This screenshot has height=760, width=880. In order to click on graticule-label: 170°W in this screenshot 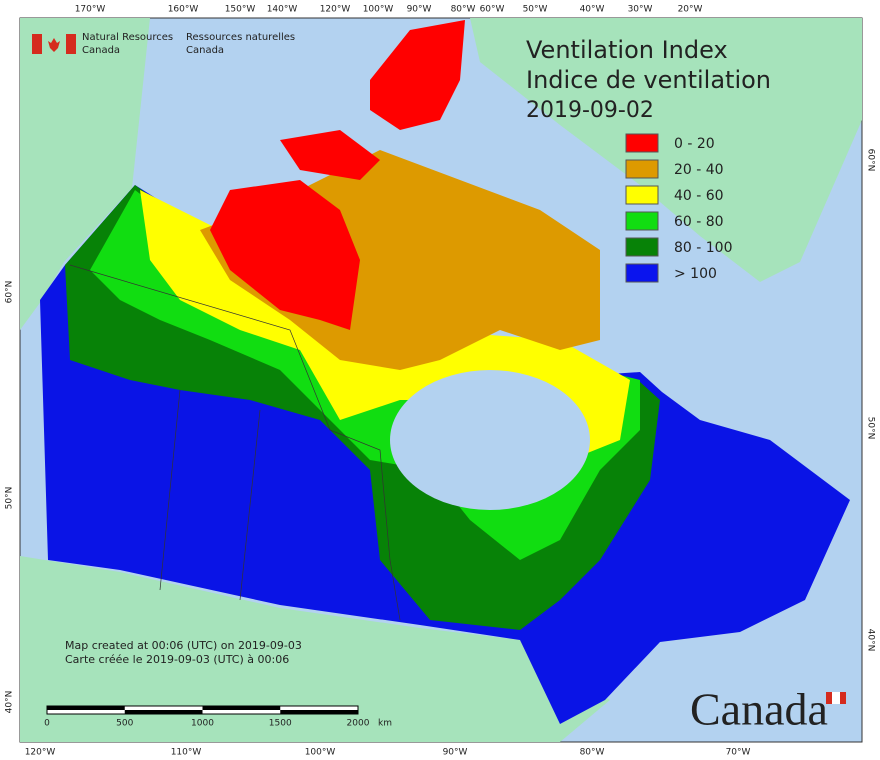, I will do `click(90, 10)`.